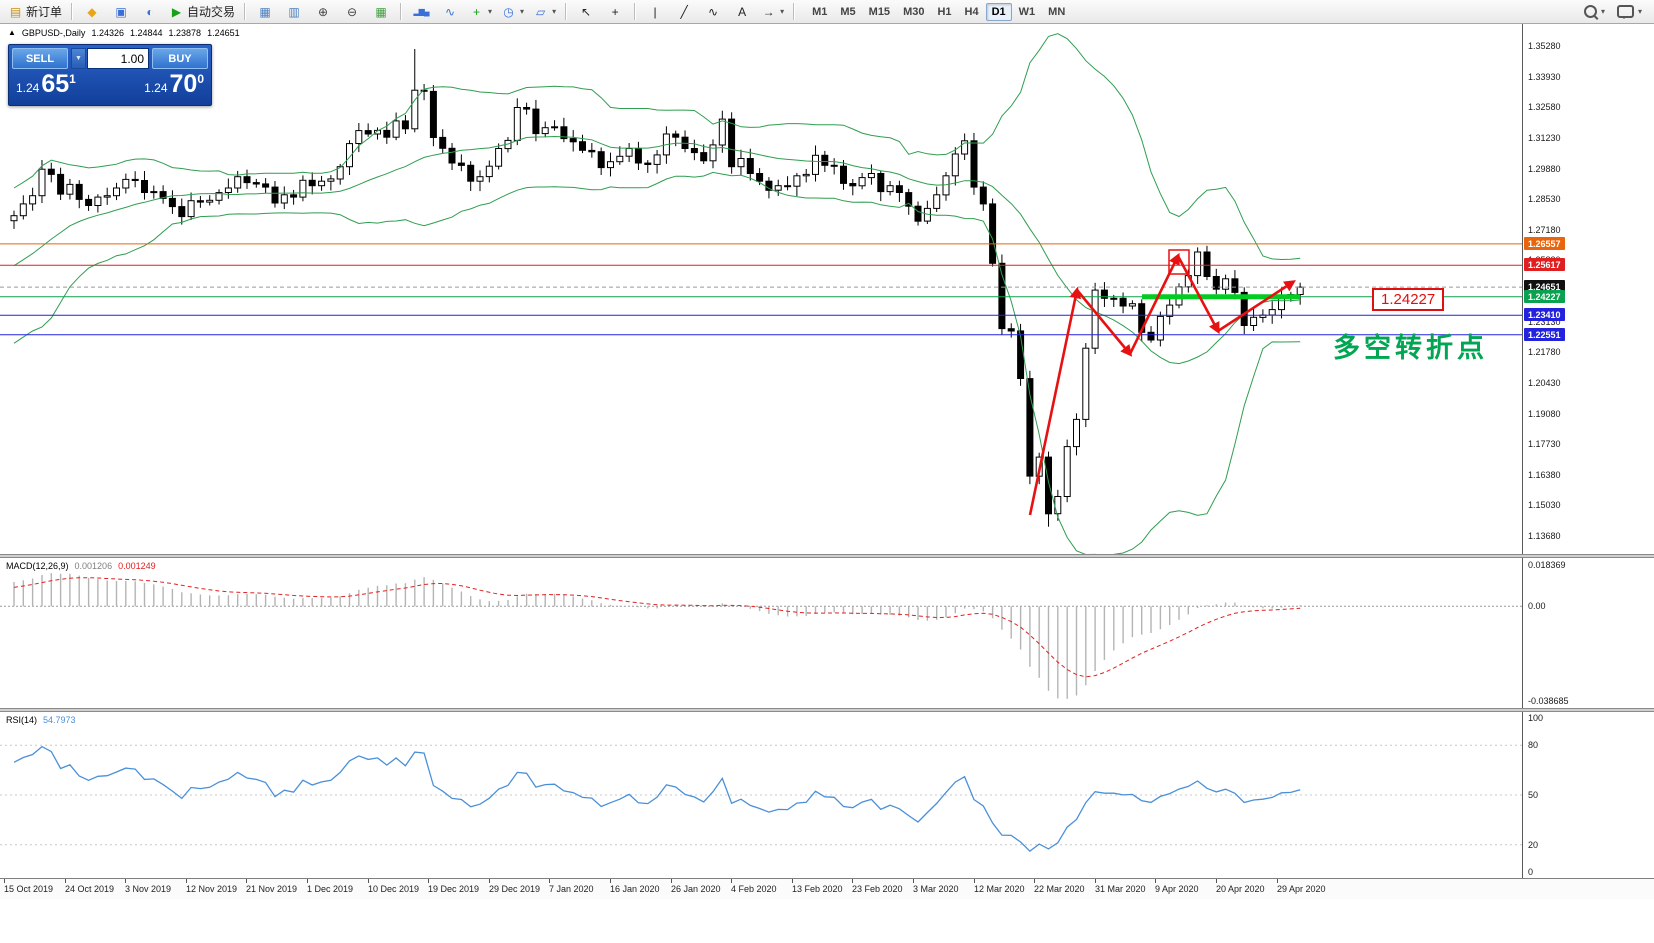  I want to click on crosshair-icon: +, so click(615, 11).